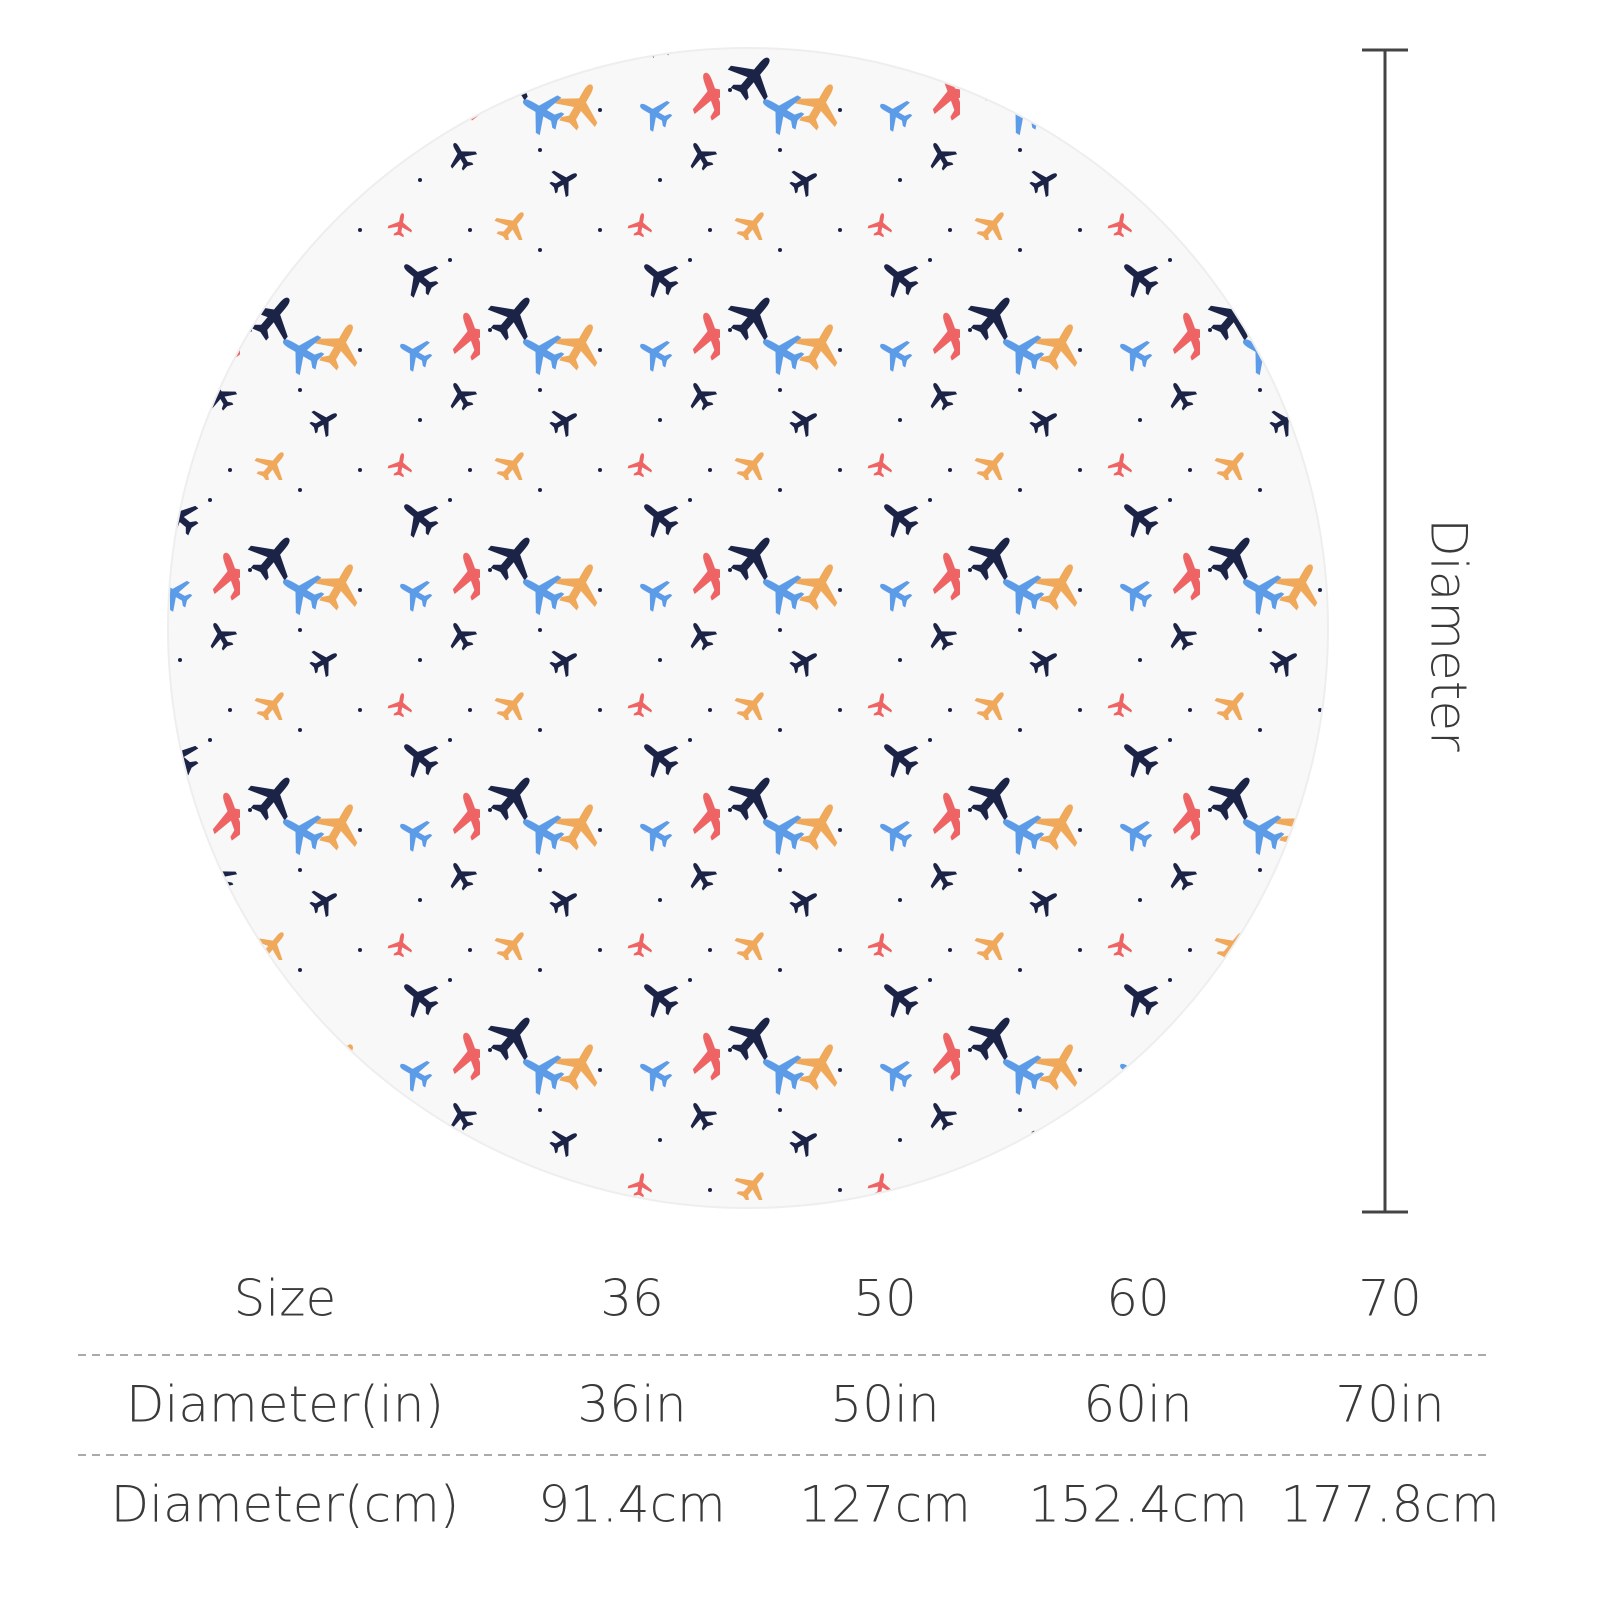  Describe the element at coordinates (631, 1405) in the screenshot. I see `table-cell: 36in` at that location.